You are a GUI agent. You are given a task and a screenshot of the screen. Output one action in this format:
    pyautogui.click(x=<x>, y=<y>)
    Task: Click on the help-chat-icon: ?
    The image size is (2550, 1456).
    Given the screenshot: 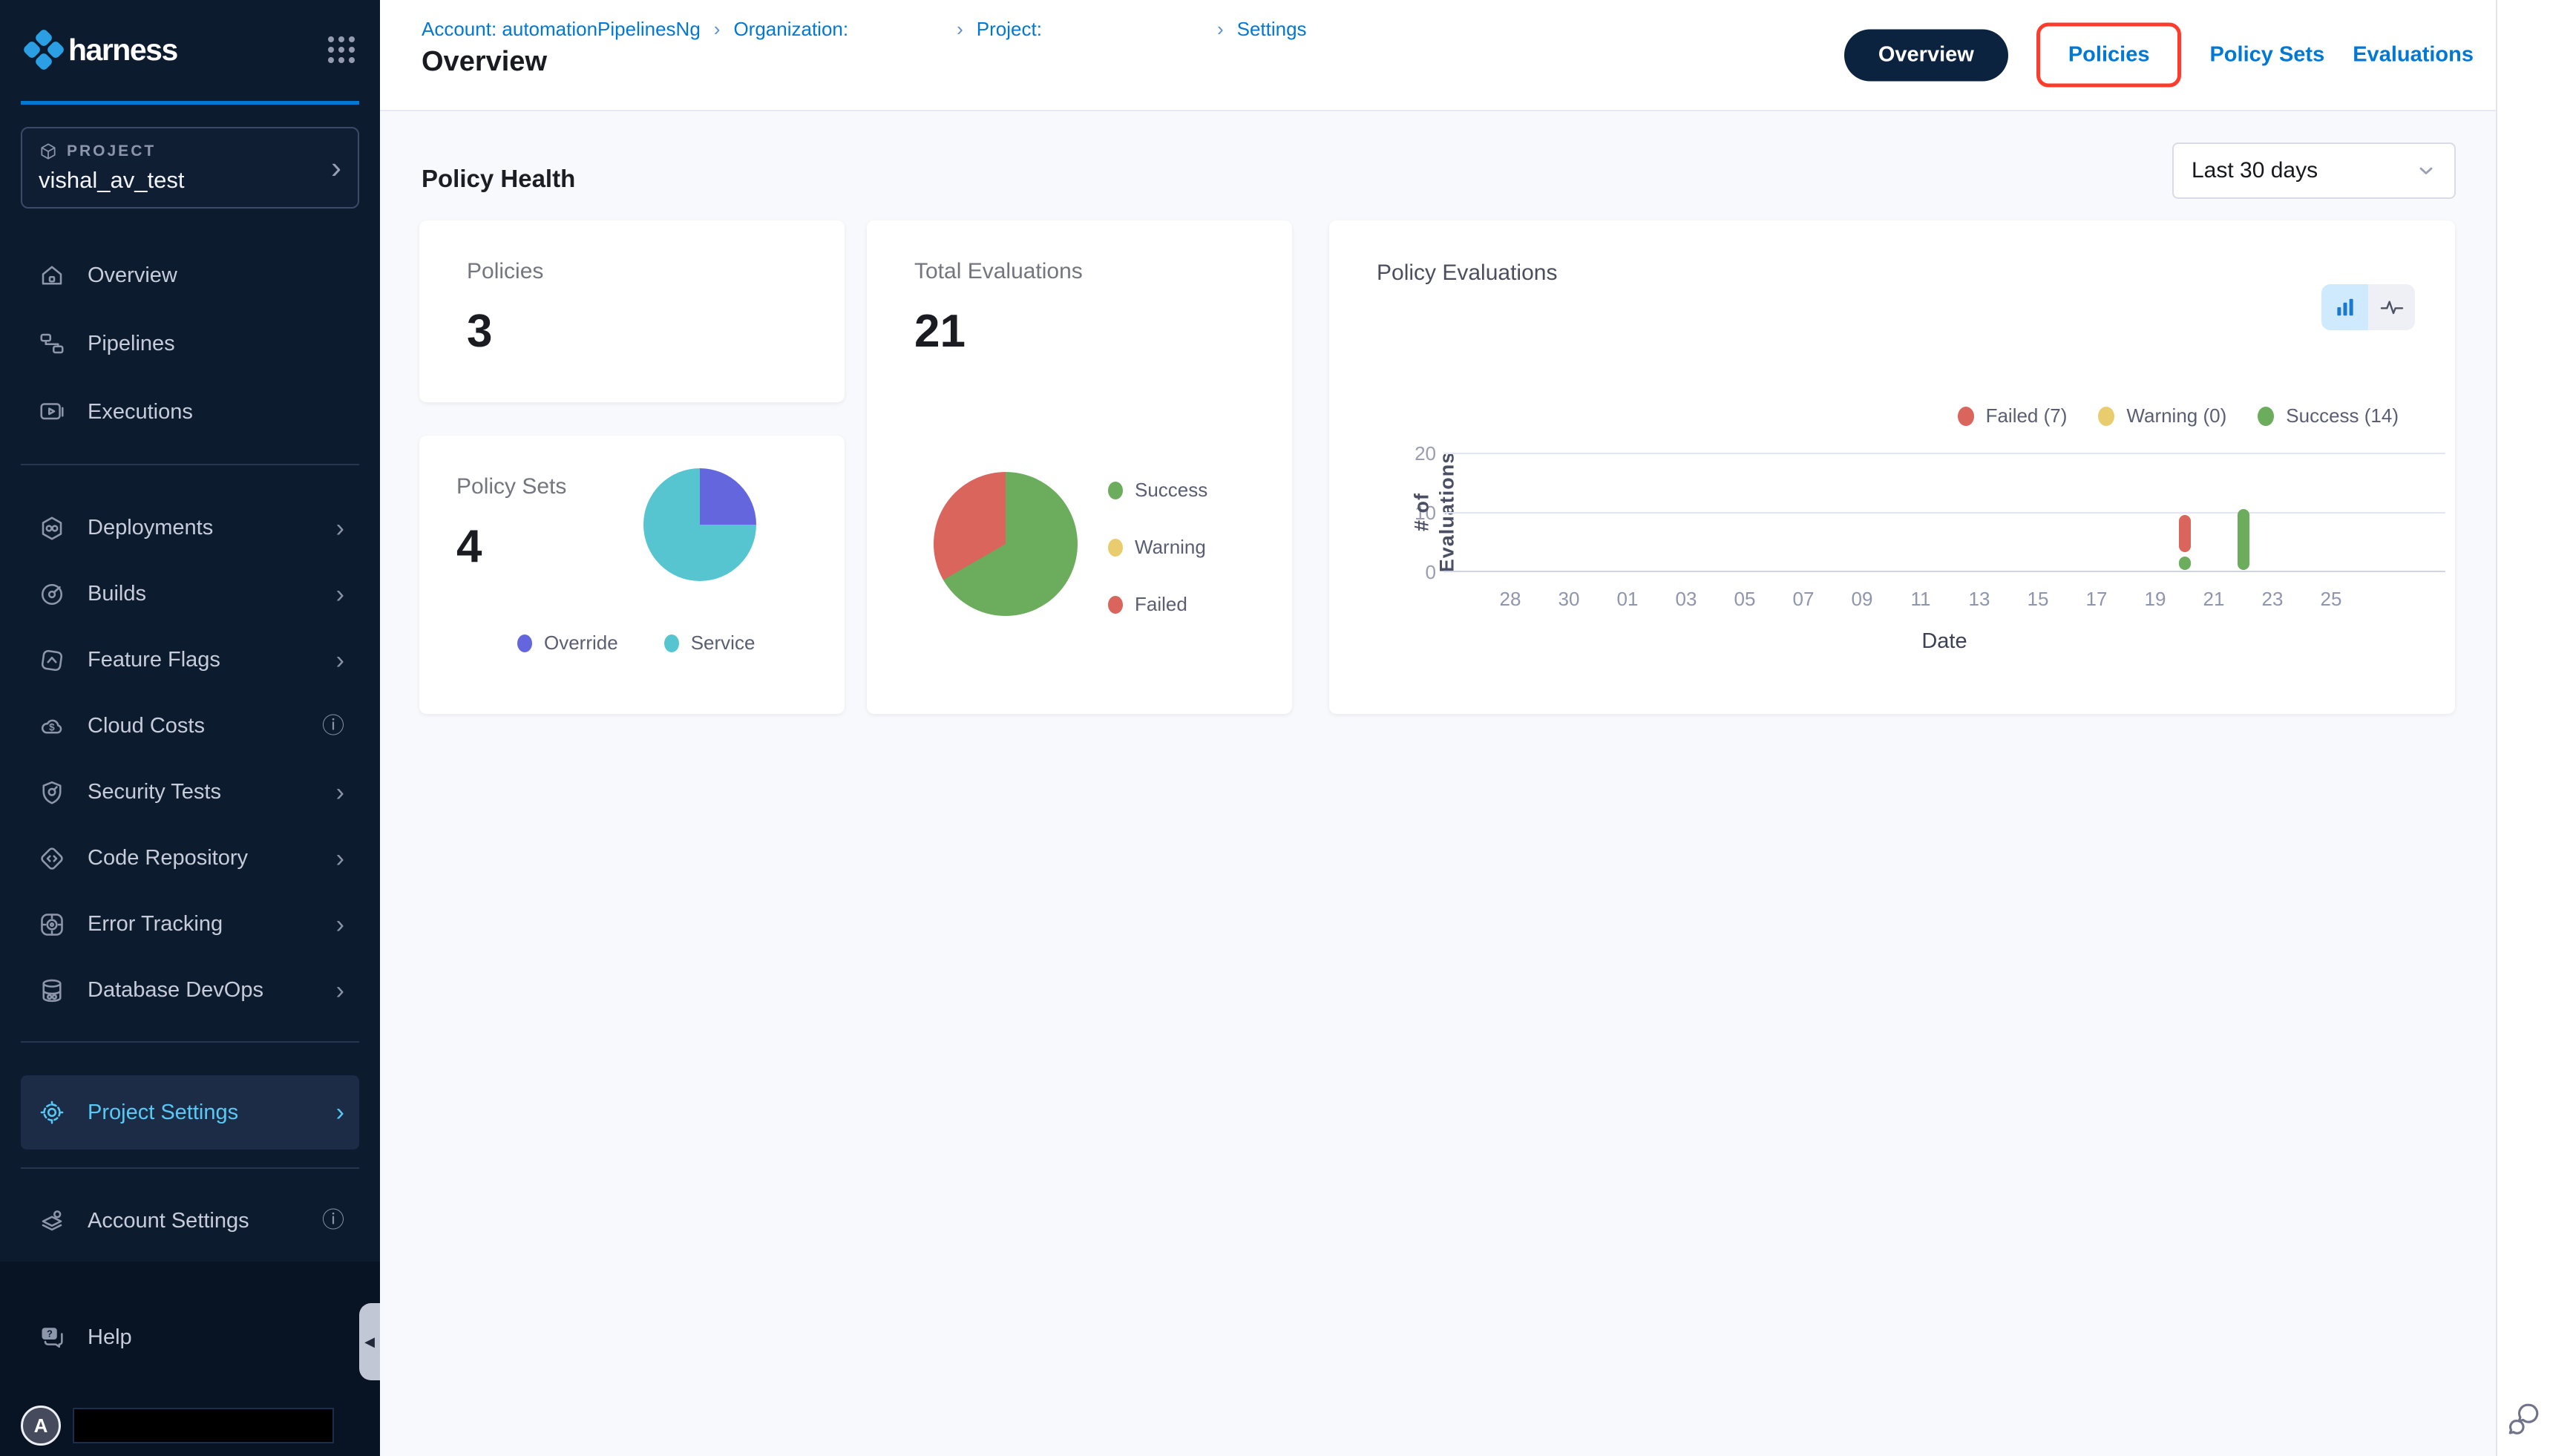 What is the action you would take?
    pyautogui.click(x=52, y=1338)
    